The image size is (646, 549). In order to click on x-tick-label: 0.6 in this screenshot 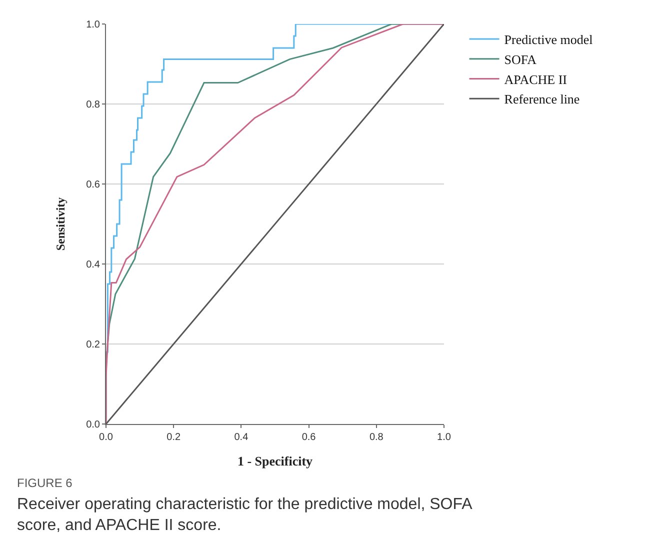, I will do `click(309, 437)`.